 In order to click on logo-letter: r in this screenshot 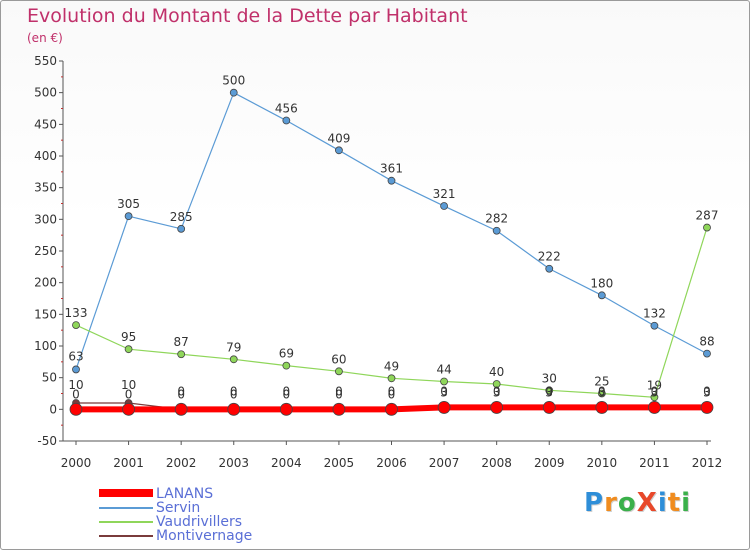, I will do `click(611, 503)`.